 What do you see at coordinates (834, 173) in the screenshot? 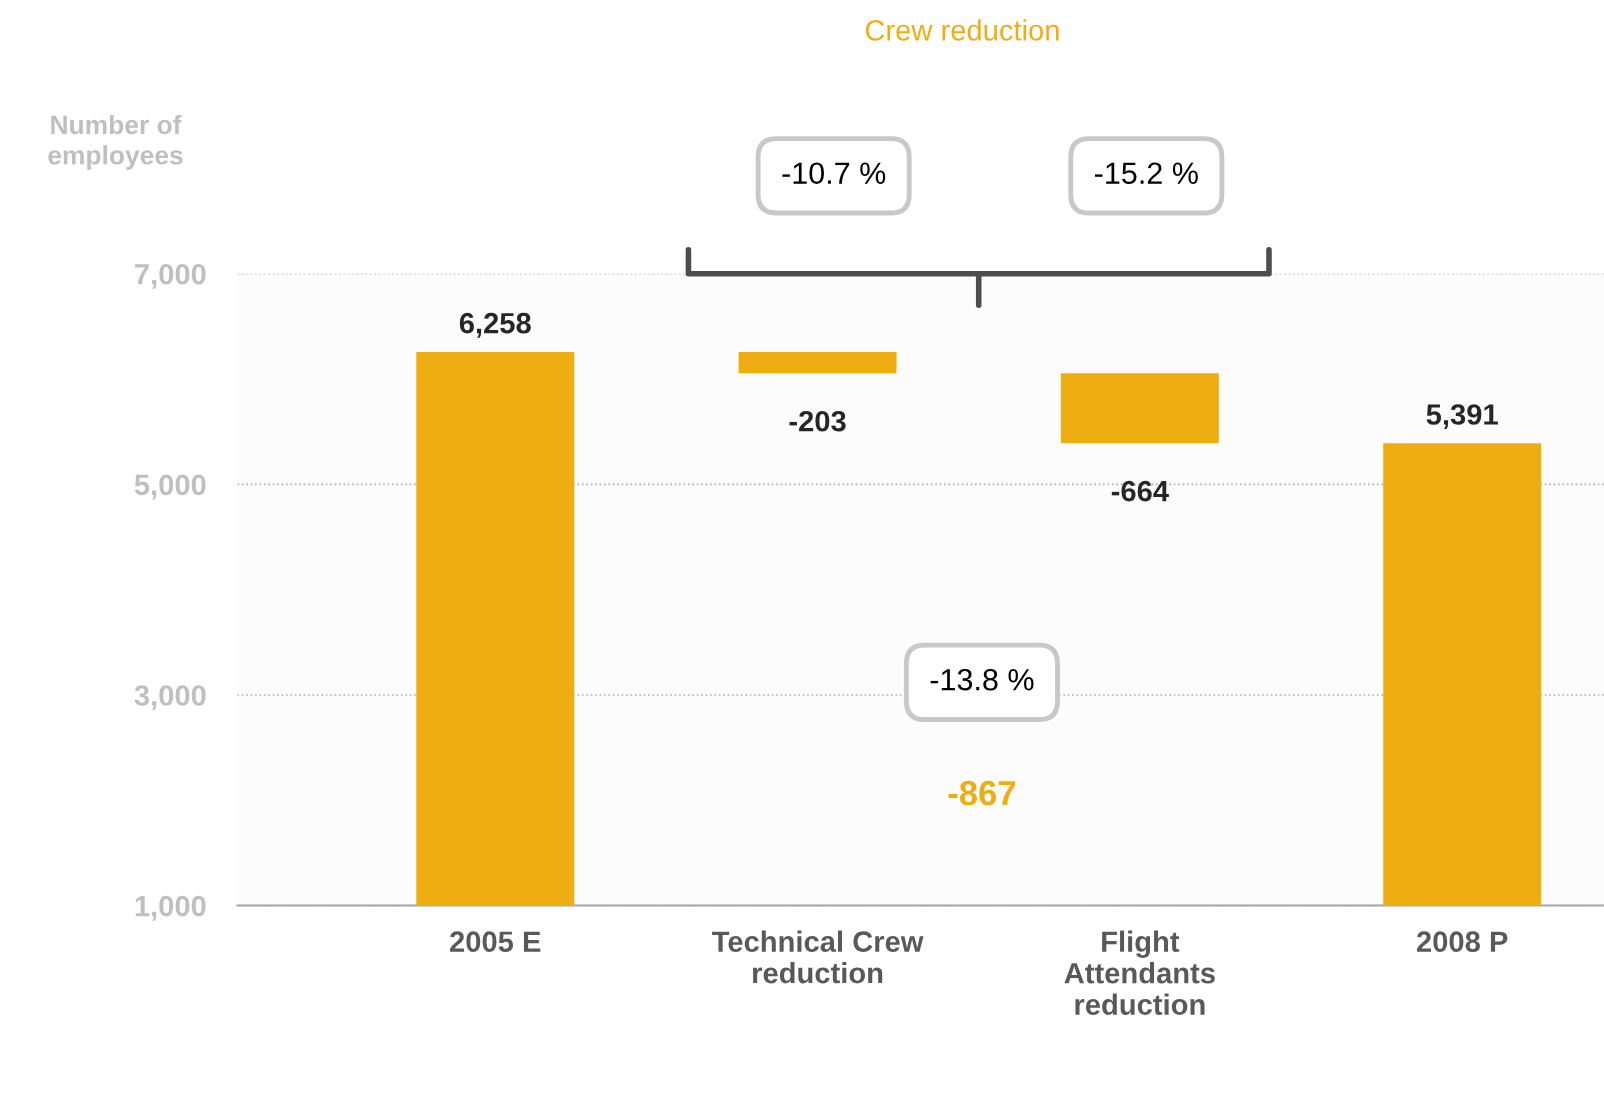
I see `text: -10.7 %` at bounding box center [834, 173].